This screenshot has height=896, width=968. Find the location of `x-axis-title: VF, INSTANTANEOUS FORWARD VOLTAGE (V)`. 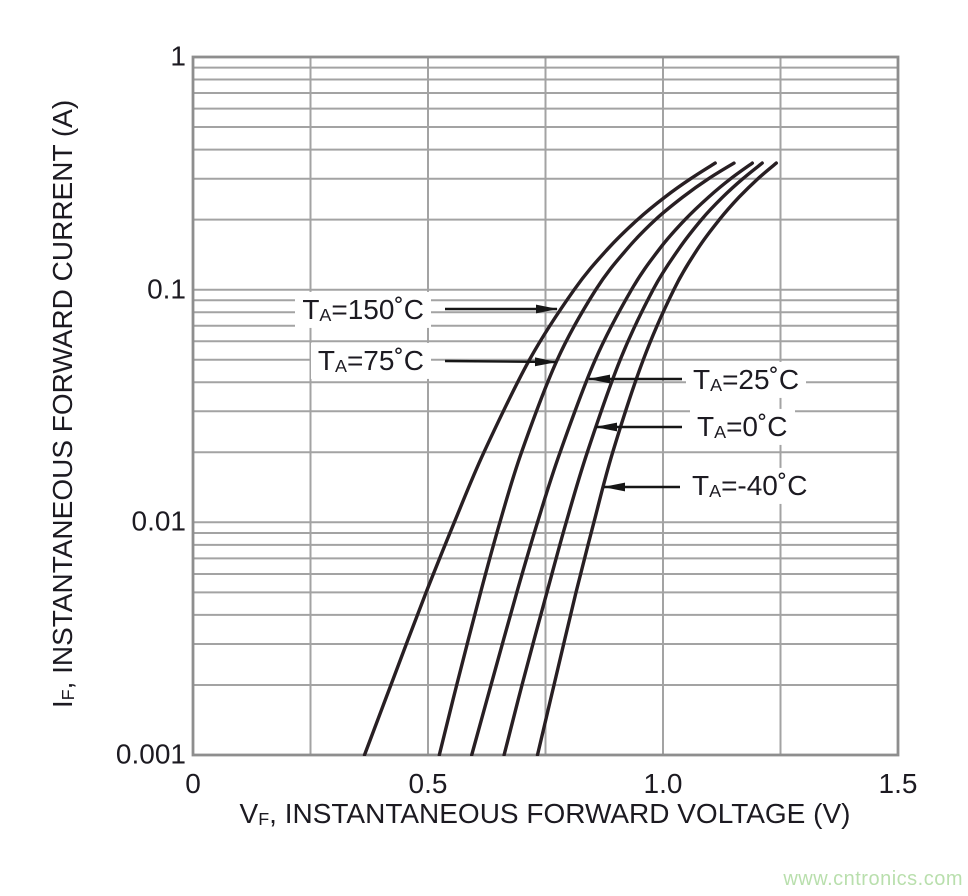

x-axis-title: VF, INSTANTANEOUS FORWARD VOLTAGE (V) is located at coordinates (545, 814).